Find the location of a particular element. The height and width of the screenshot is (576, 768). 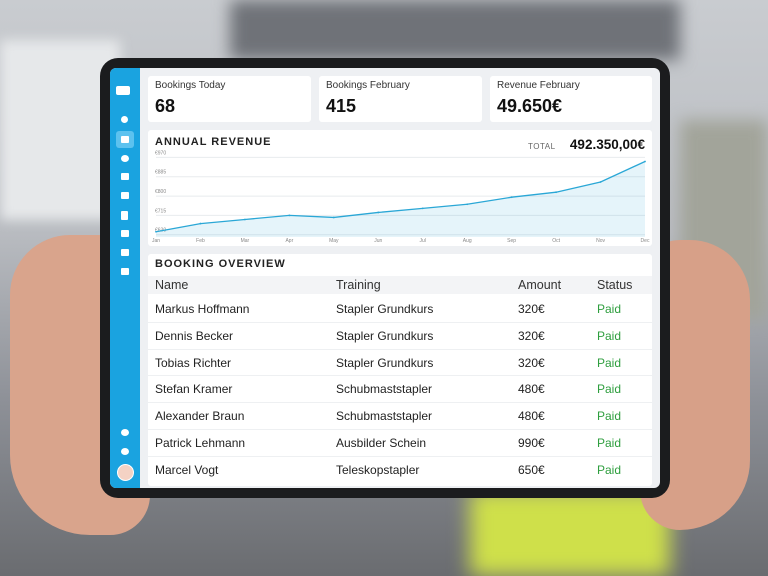

logo is located at coordinates (123, 90).